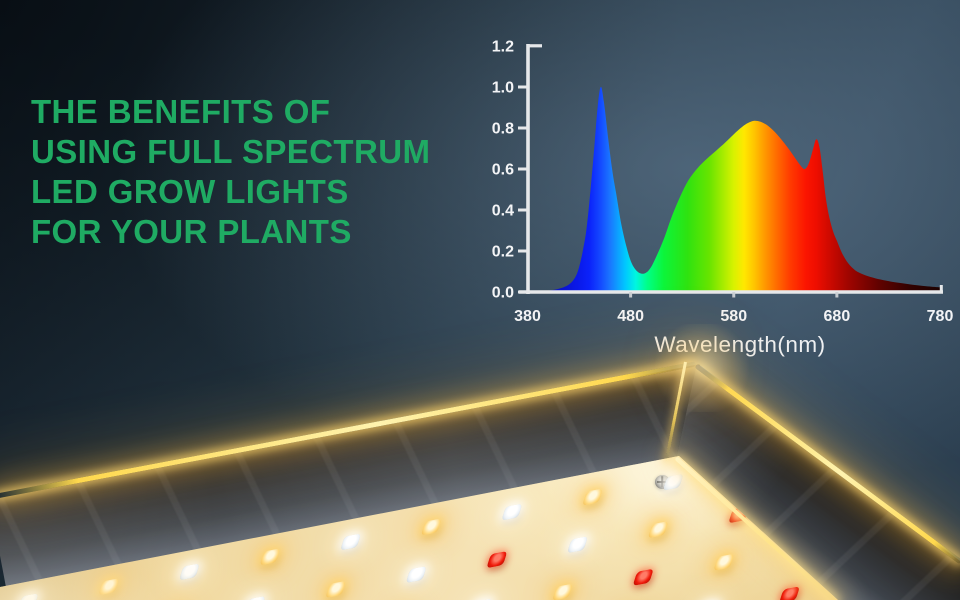  I want to click on headline-line-4: FOR YOUR PLANTS, so click(191, 231).